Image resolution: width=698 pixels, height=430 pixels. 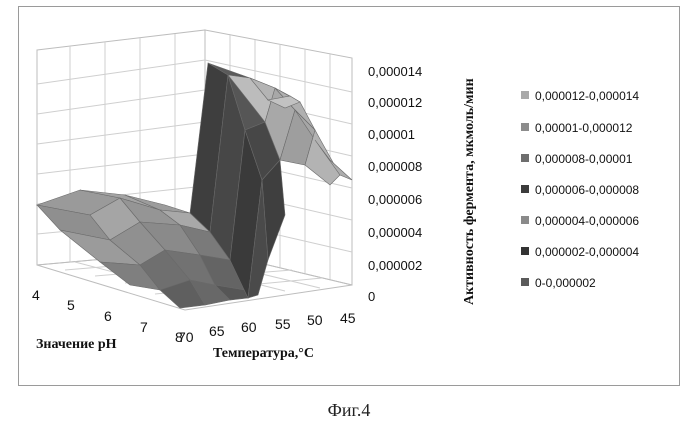 I want to click on legend-entry: 0,000012-0,000014, so click(x=587, y=96).